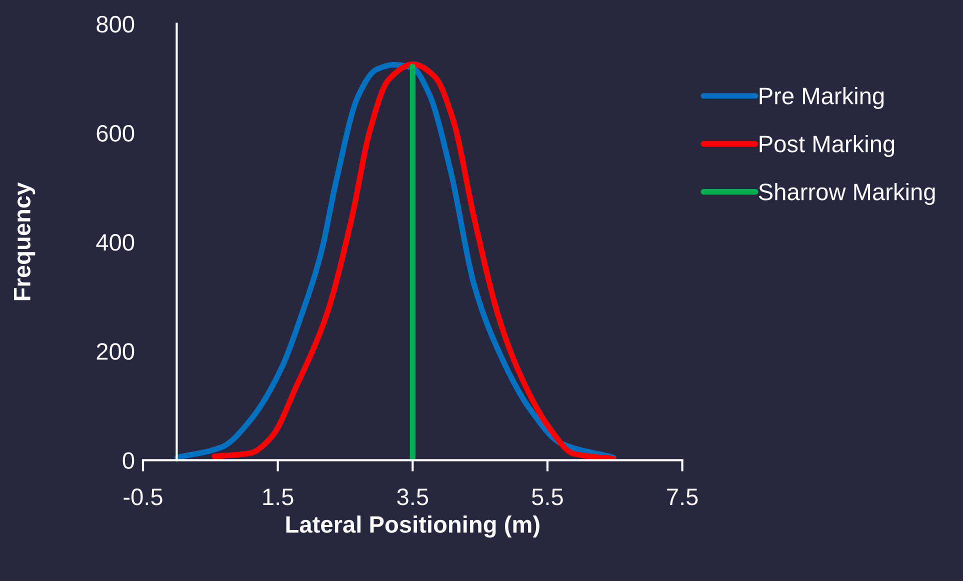 The image size is (963, 581). Describe the element at coordinates (115, 133) in the screenshot. I see `y-tick-label: 600` at that location.